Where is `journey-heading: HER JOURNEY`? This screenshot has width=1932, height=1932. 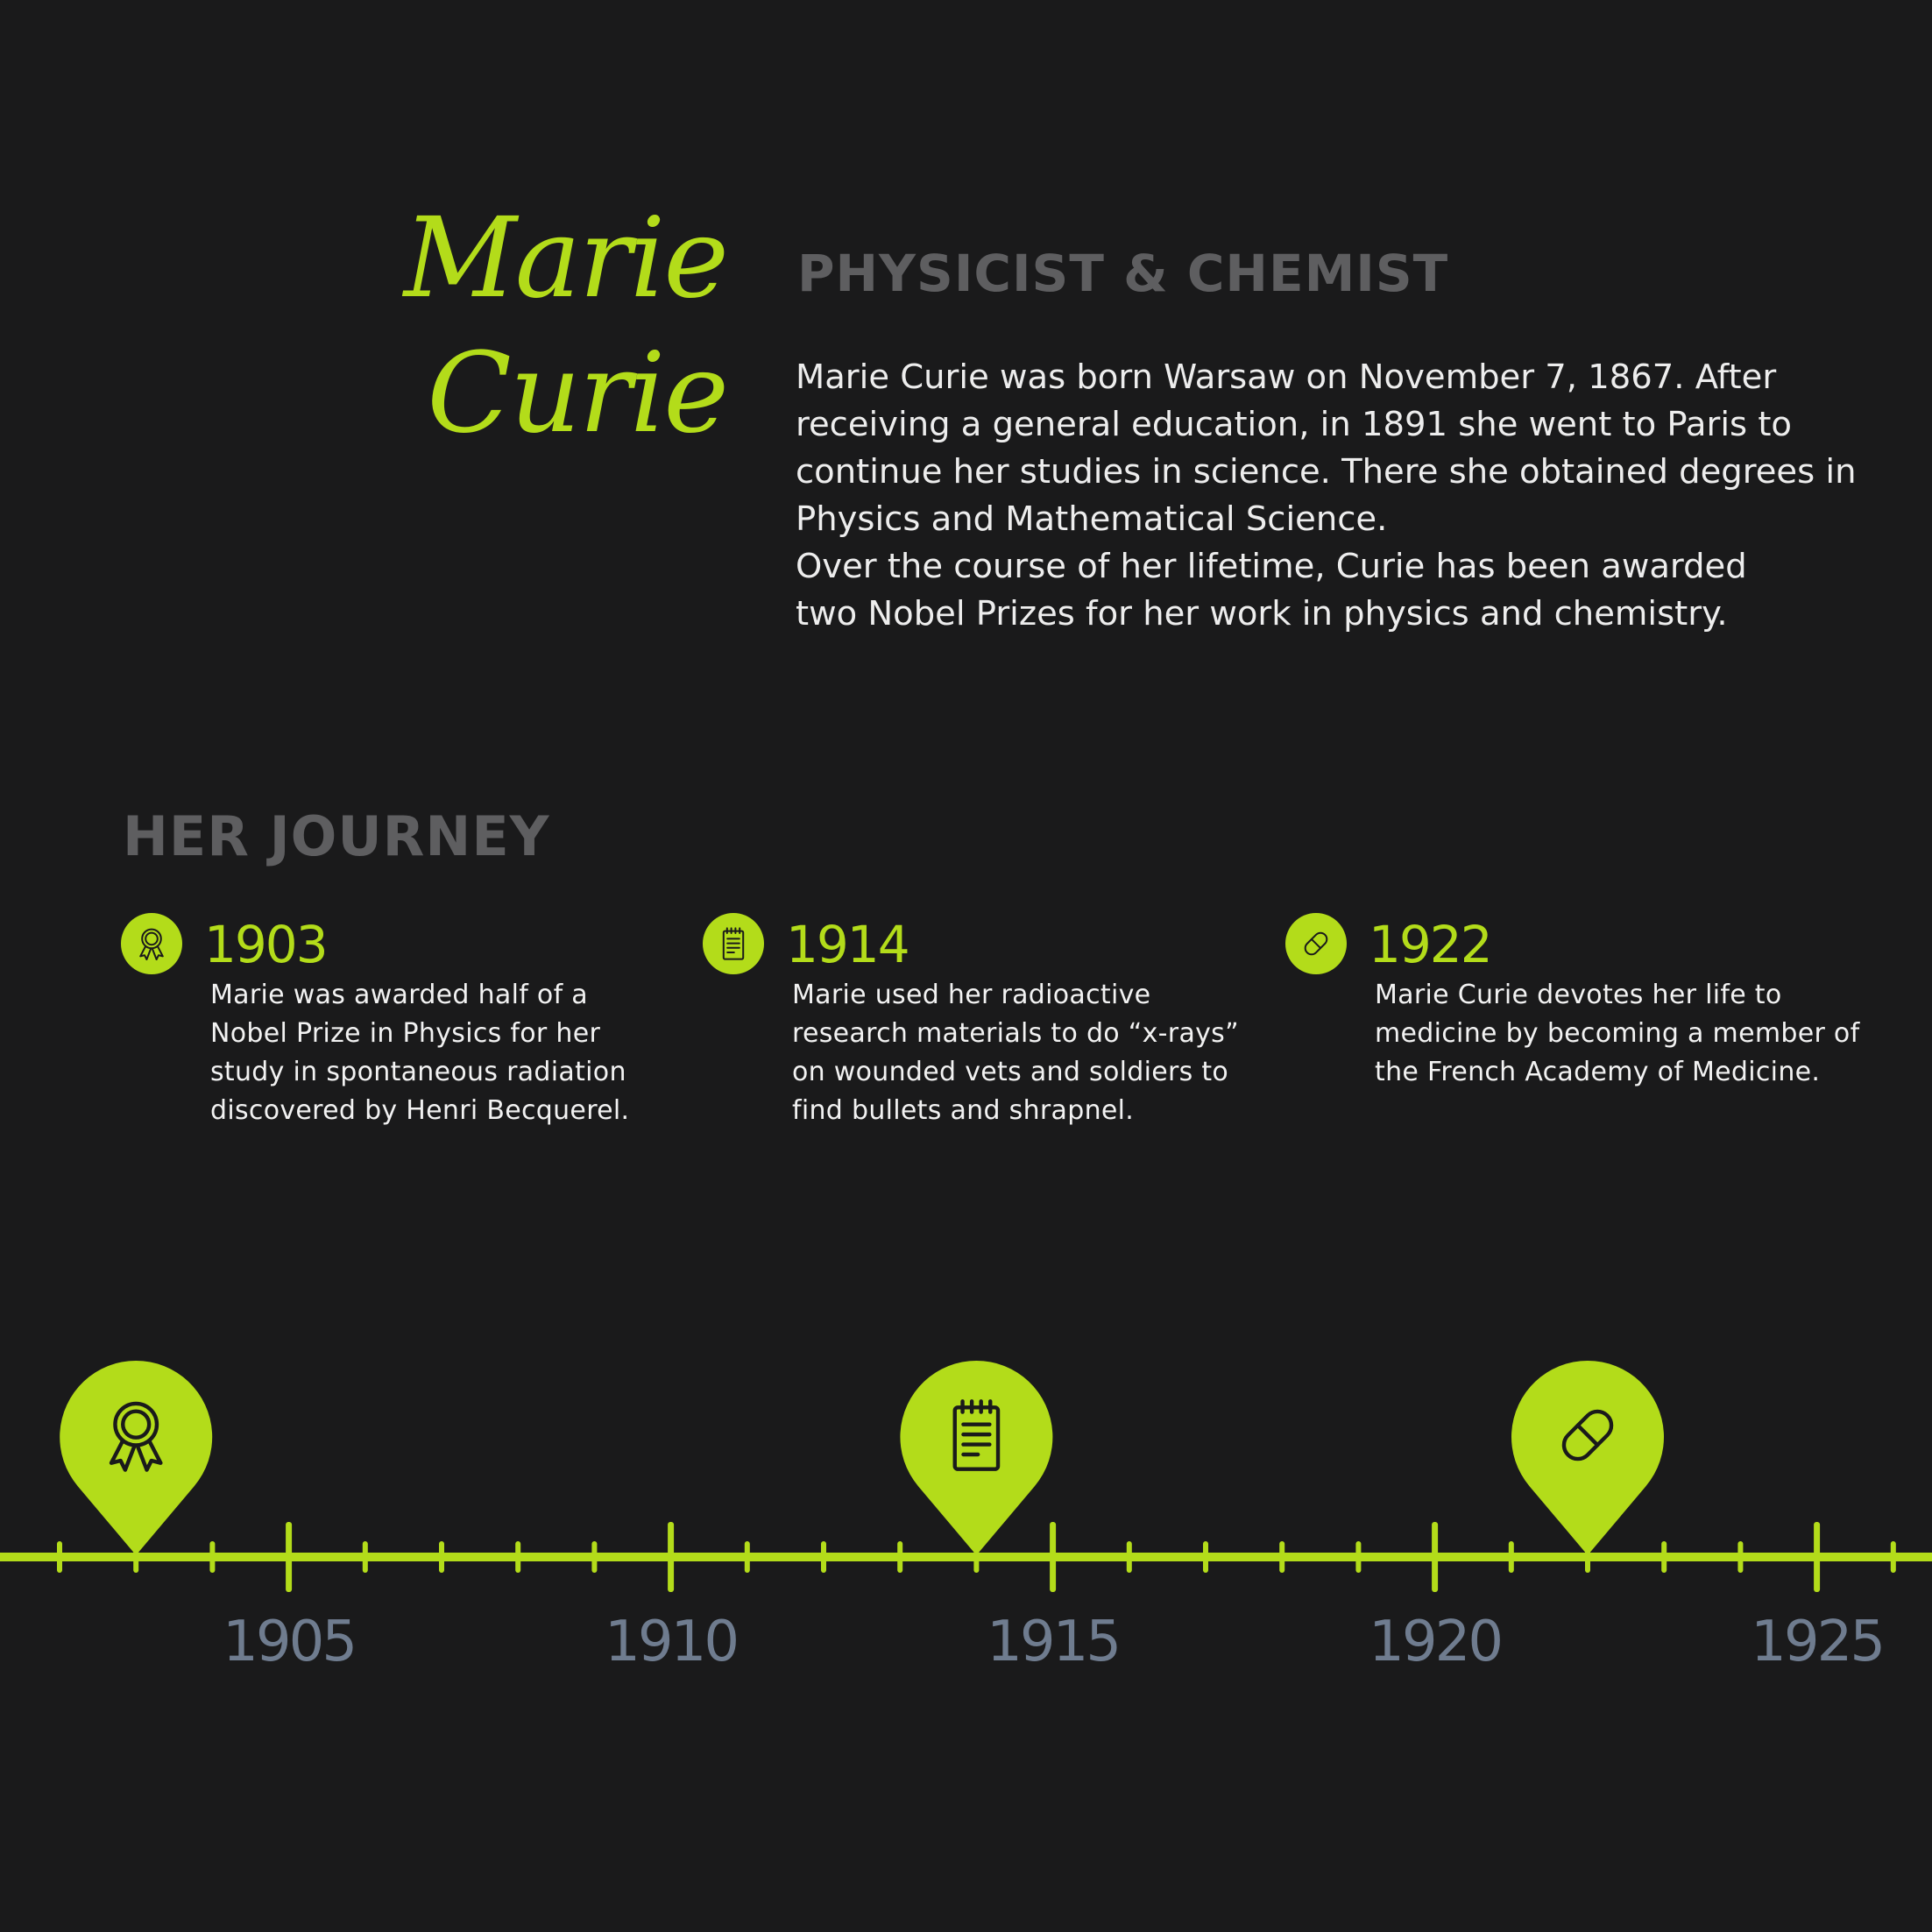
journey-heading: HER JOURNEY is located at coordinates (336, 836).